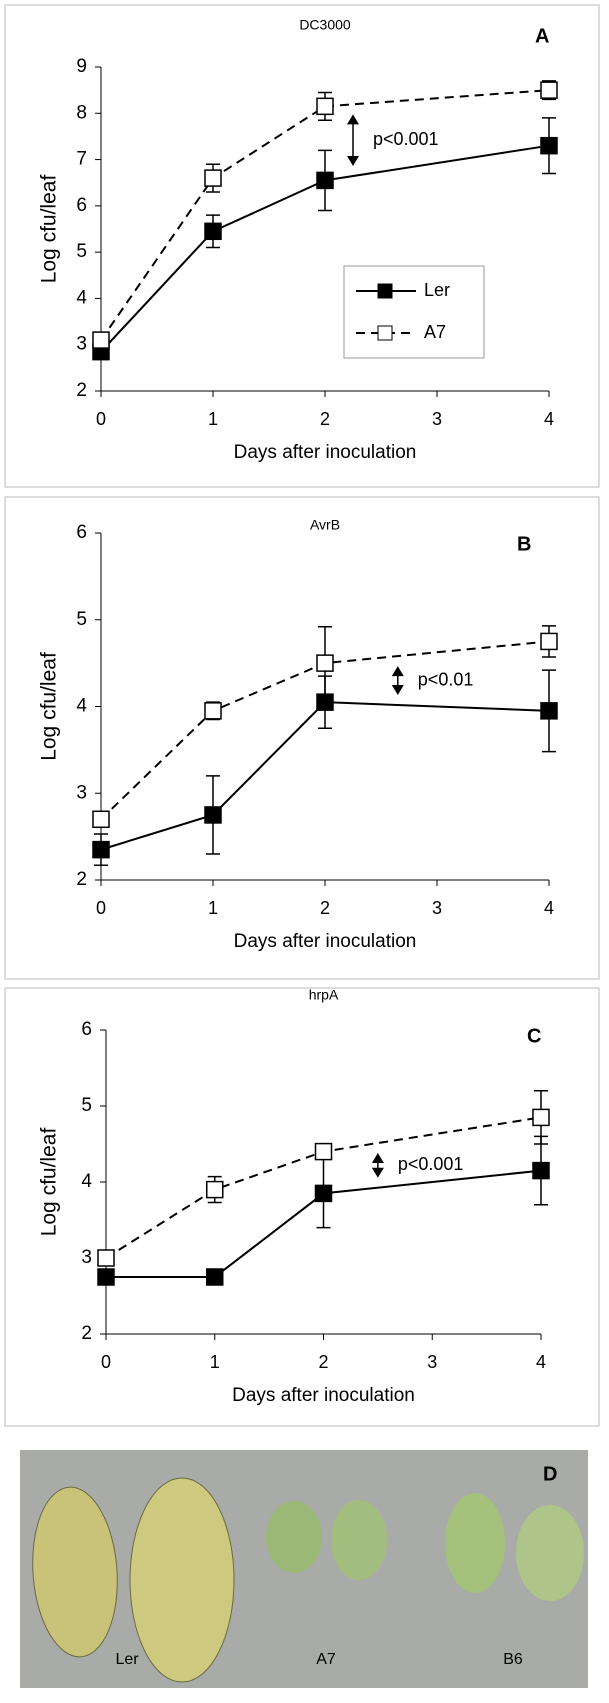  Describe the element at coordinates (446, 679) in the screenshot. I see `annotation: p<0.01` at that location.